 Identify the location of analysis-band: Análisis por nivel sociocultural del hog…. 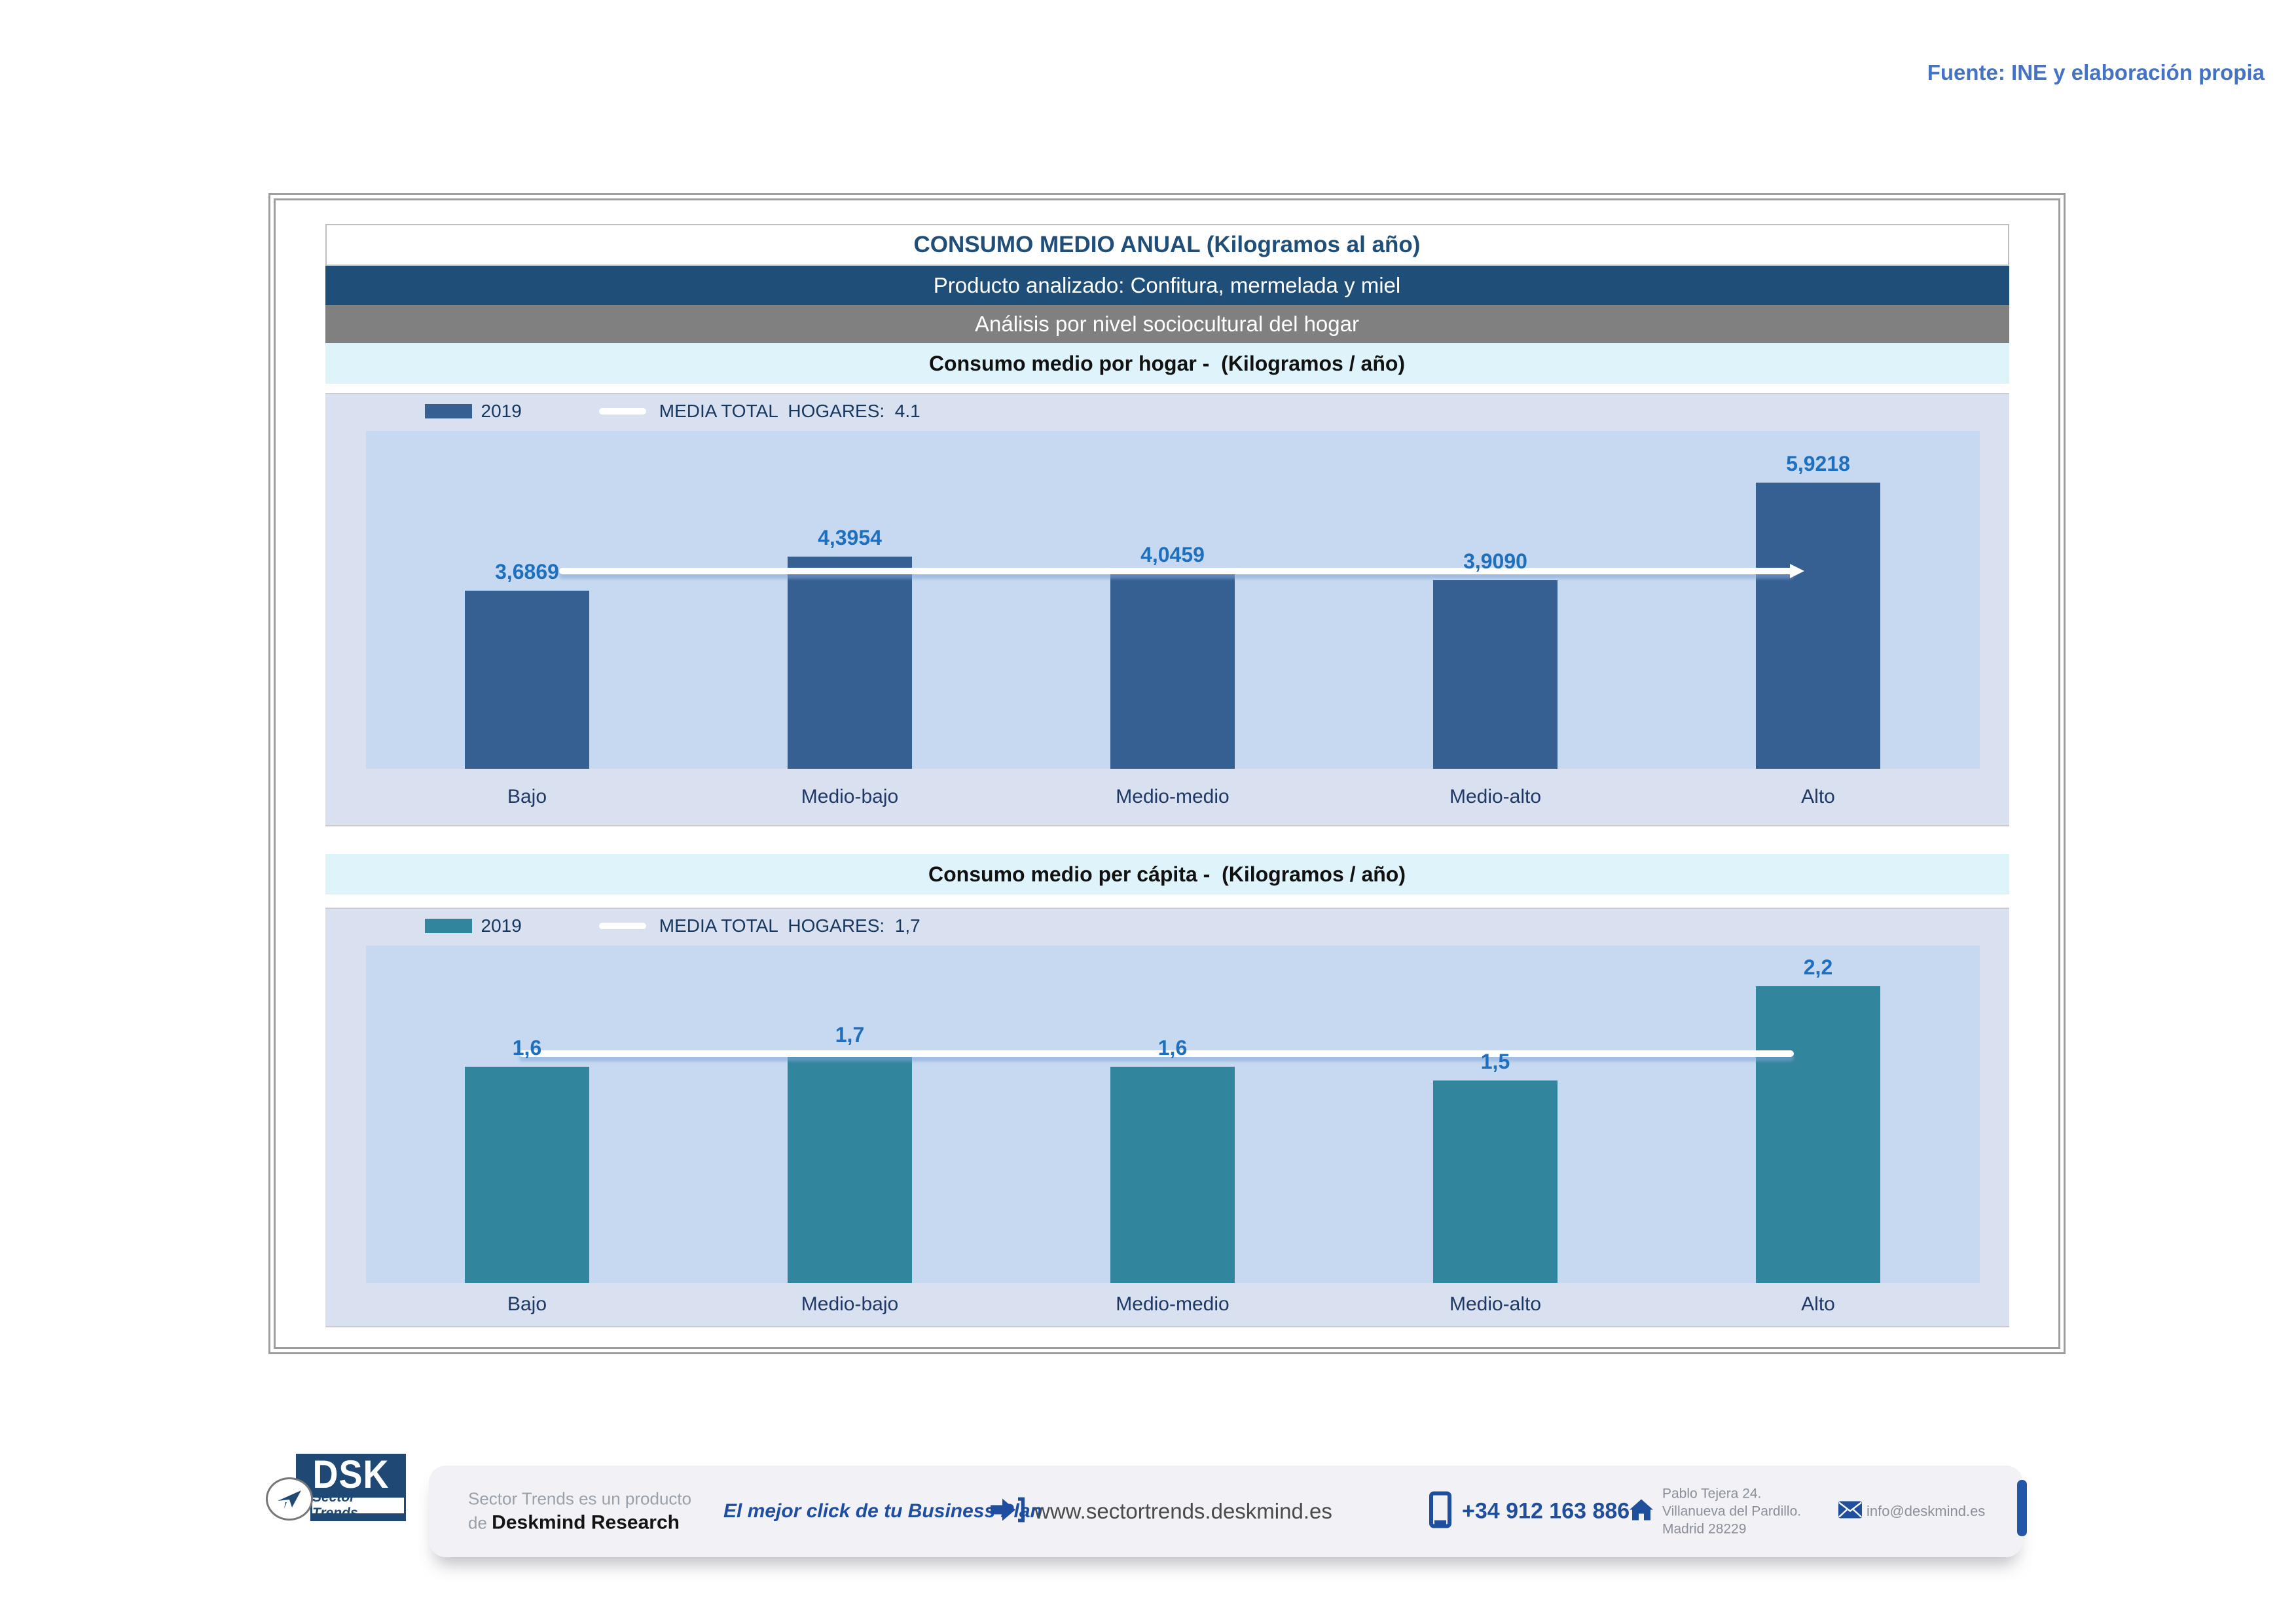
(1167, 324).